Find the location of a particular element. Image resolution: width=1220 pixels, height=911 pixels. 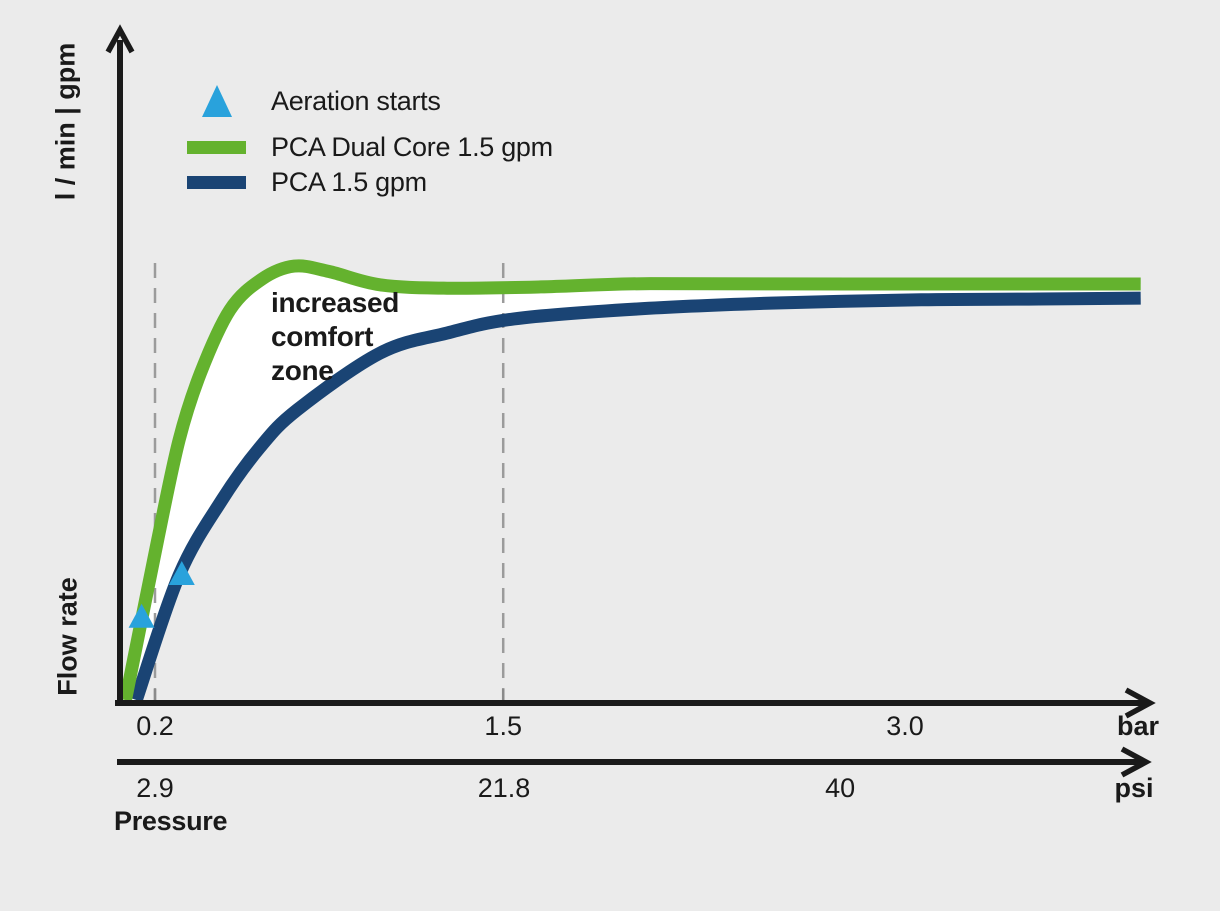

psi-tick-label-40: 40 is located at coordinates (840, 788).